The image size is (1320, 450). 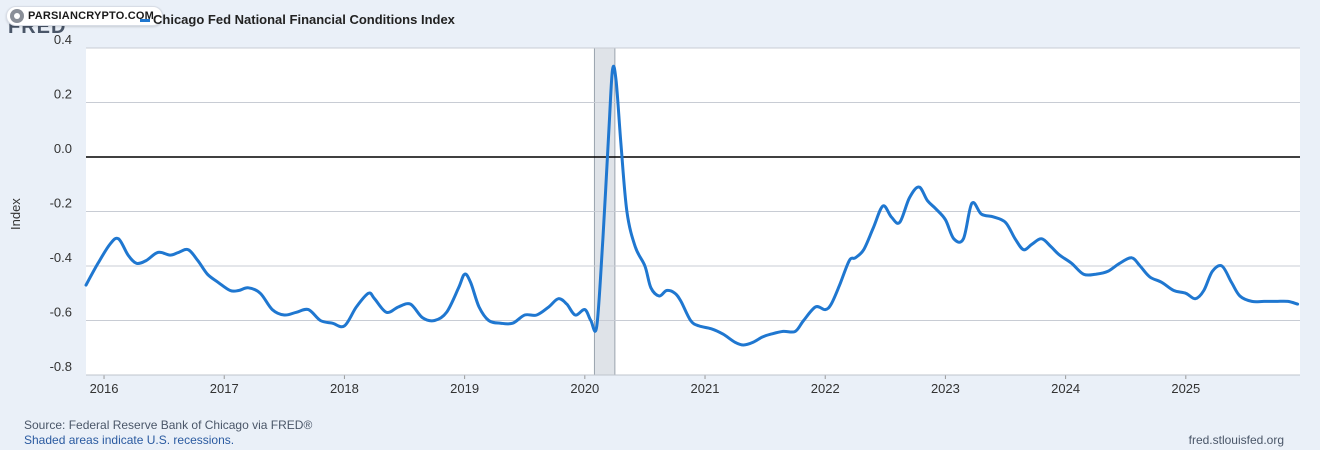 What do you see at coordinates (63, 39) in the screenshot?
I see `y-tick-label: 0.4` at bounding box center [63, 39].